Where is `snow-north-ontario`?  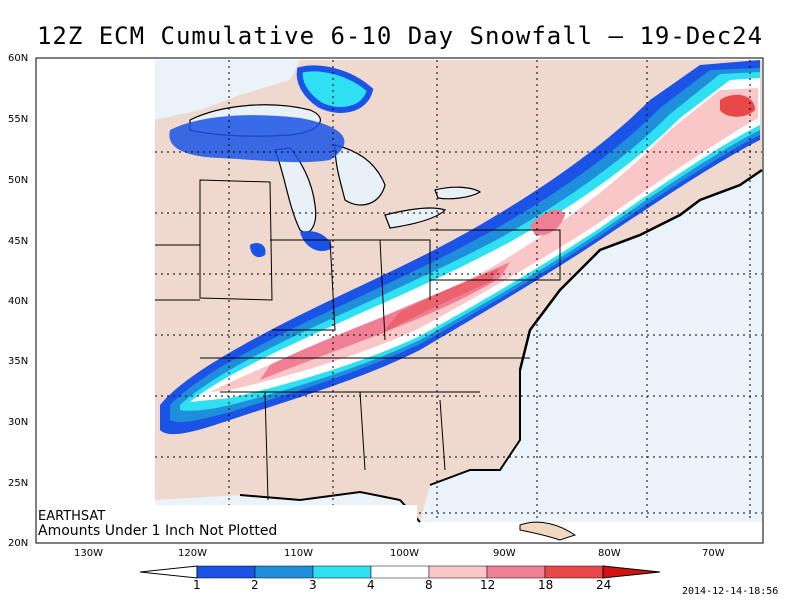 snow-north-ontario is located at coordinates (335, 89).